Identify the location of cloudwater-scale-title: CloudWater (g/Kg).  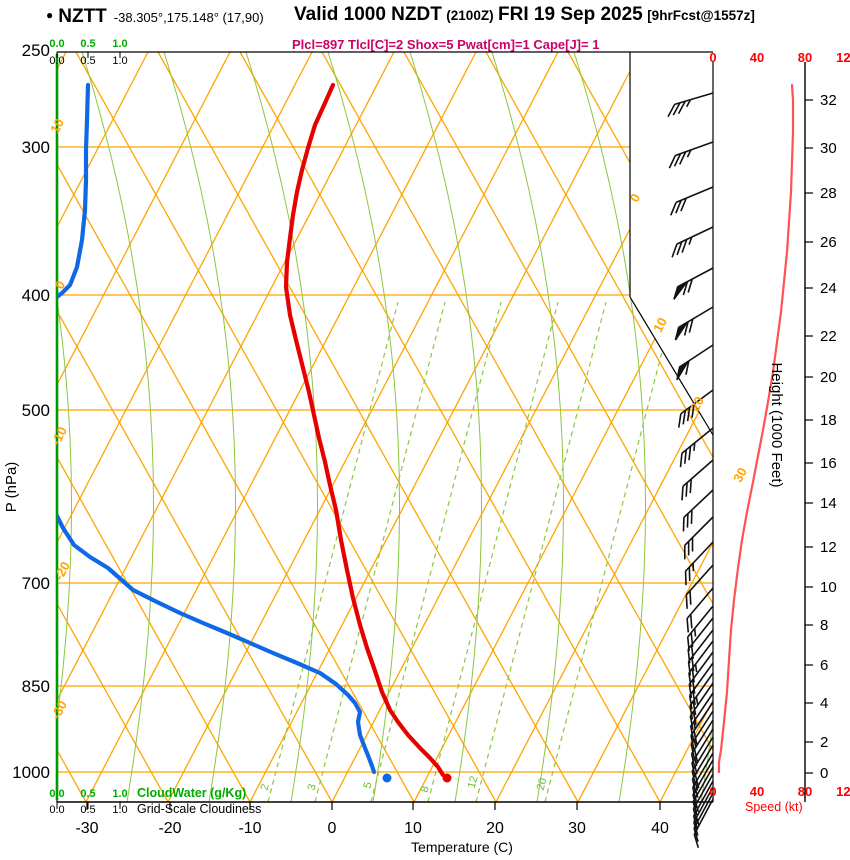
(191, 793).